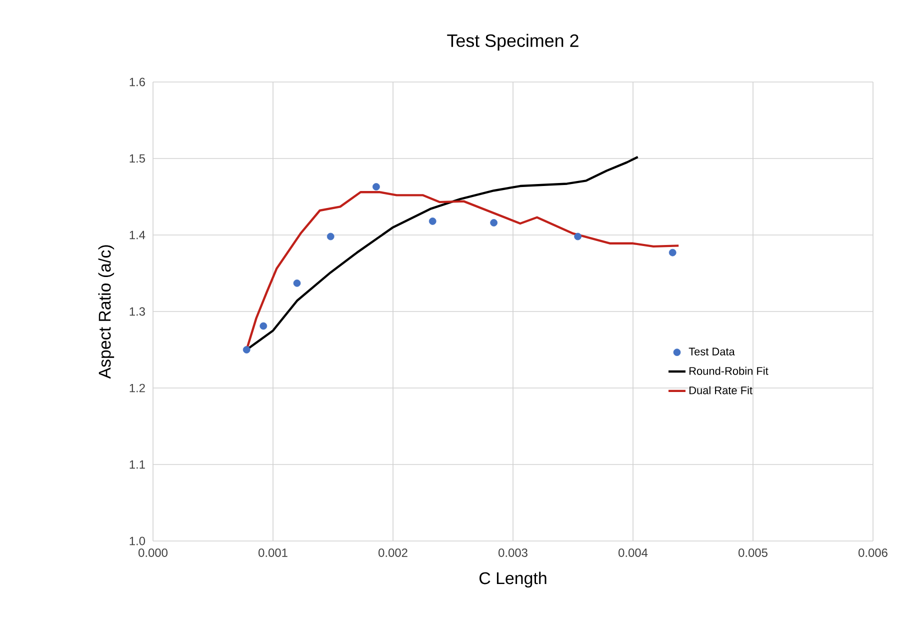 The height and width of the screenshot is (633, 904). I want to click on x-tick-label: 0.002, so click(393, 552).